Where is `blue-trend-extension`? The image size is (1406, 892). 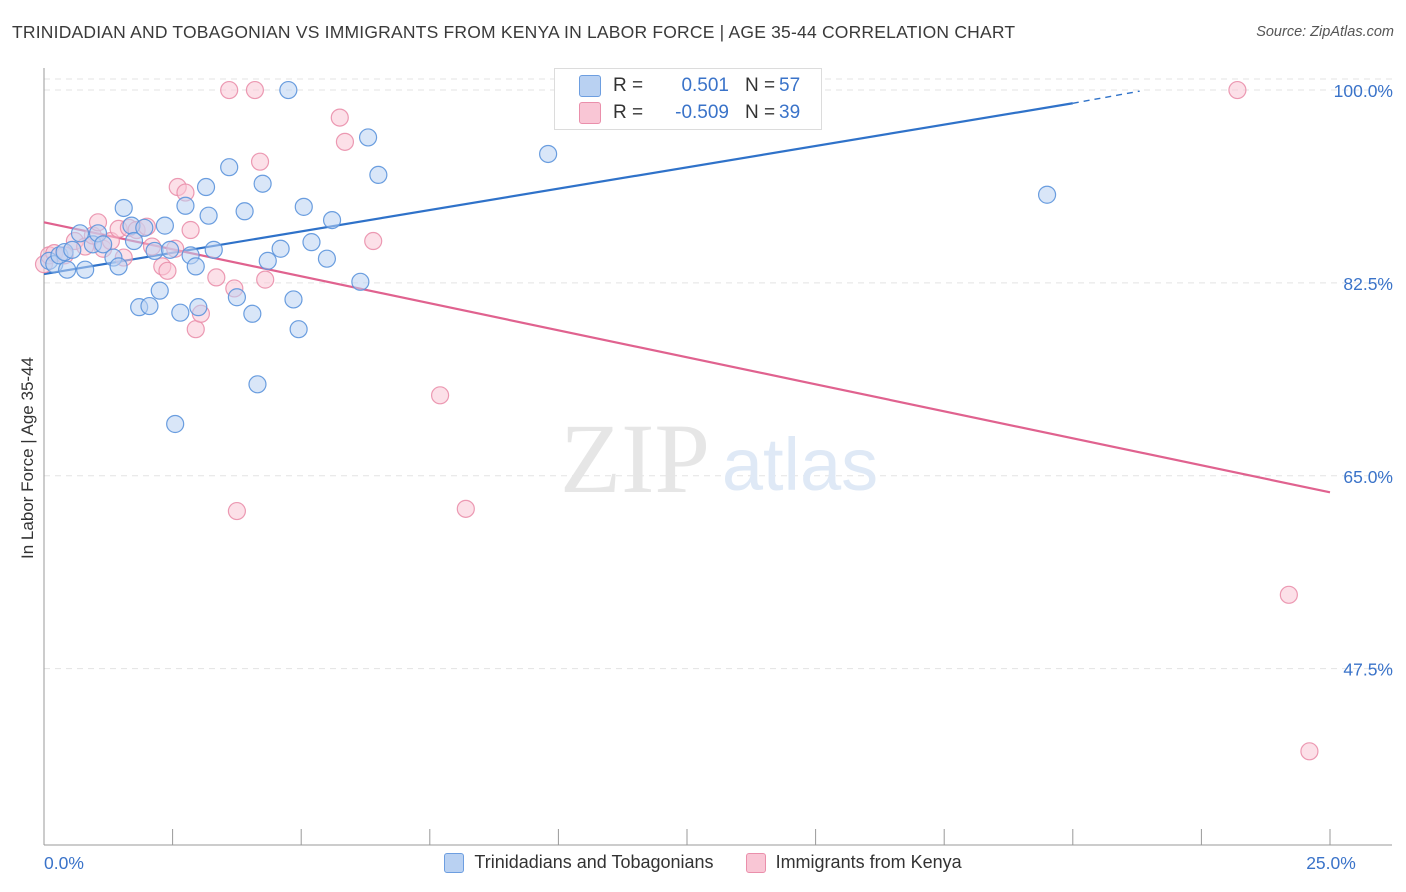
blue-trend-extension is located at coordinates (1106, 97).